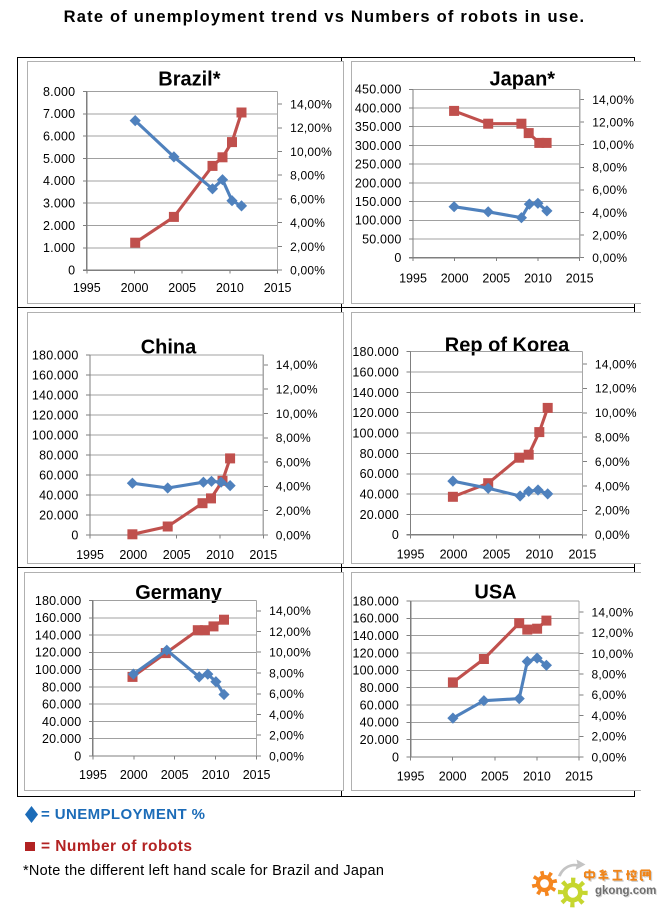 Image resolution: width=665 pixels, height=921 pixels. Describe the element at coordinates (378, 127) in the screenshot. I see `svg-text: 350.000` at that location.